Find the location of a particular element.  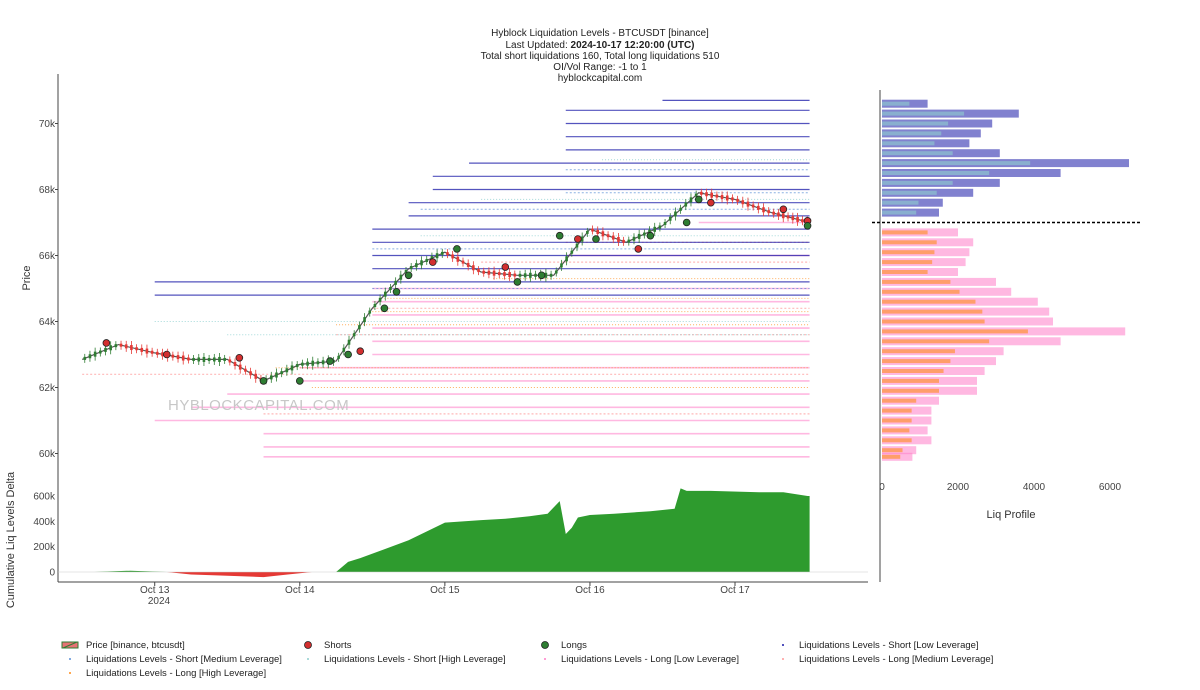

legend-item-shorts: Shorts is located at coordinates (324, 645).